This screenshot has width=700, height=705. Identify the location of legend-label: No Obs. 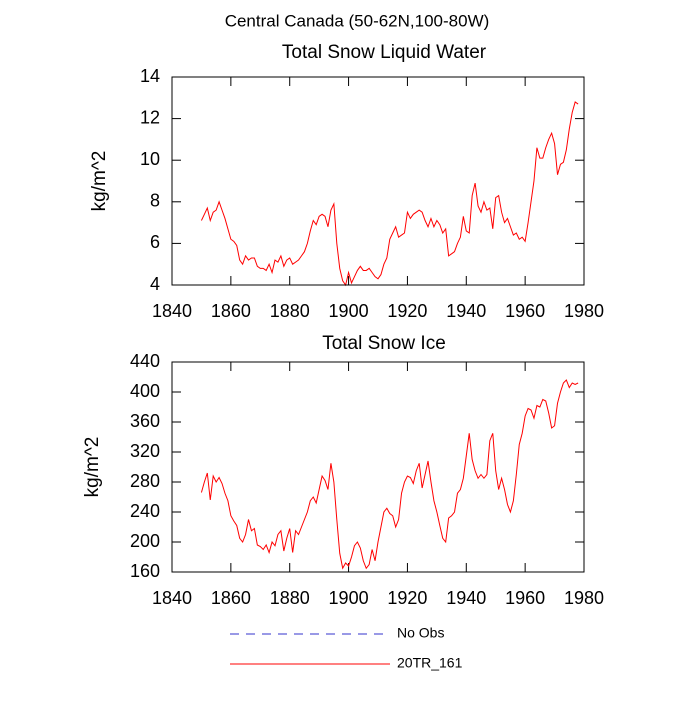
(420, 633).